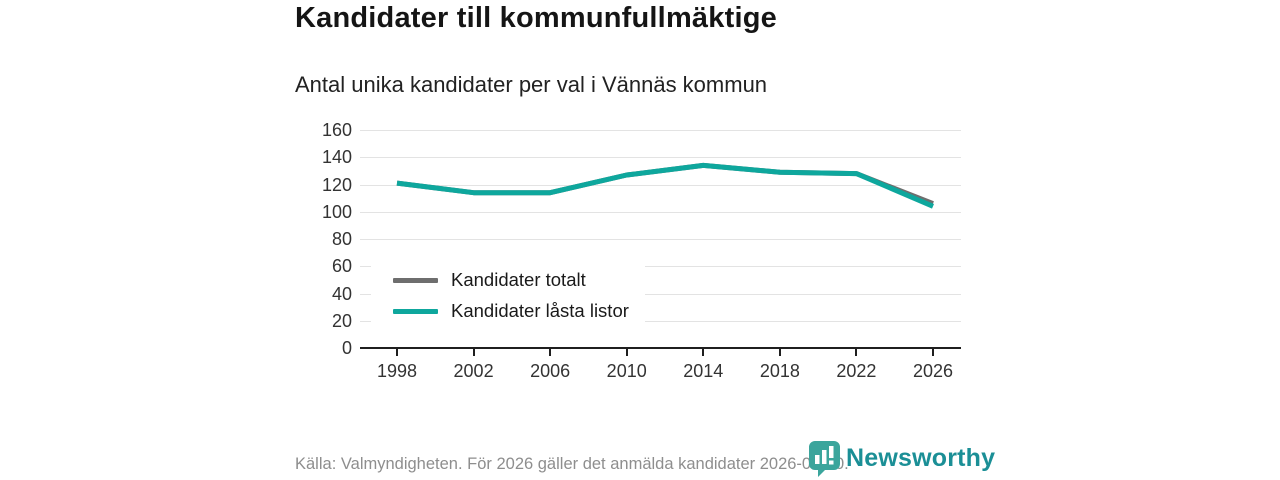 This screenshot has width=1280, height=480. Describe the element at coordinates (536, 18) in the screenshot. I see `chart-title: Kandidater till kommunfullmäktige` at that location.